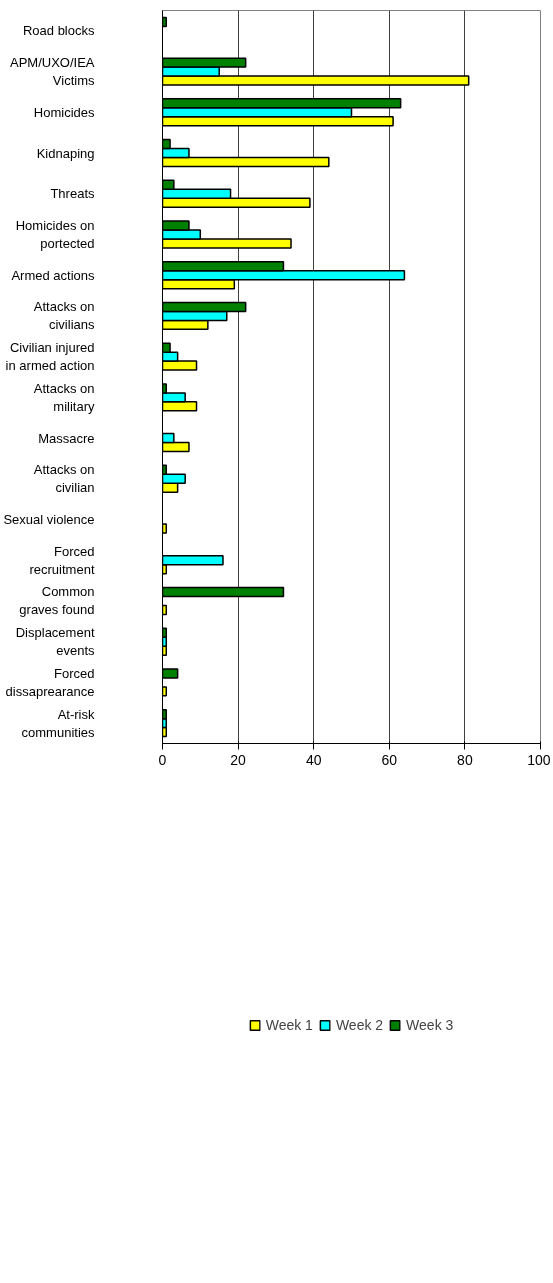 This screenshot has height=1283, width=553. What do you see at coordinates (64, 316) in the screenshot?
I see `y-tick-label: Attacks on civilians` at bounding box center [64, 316].